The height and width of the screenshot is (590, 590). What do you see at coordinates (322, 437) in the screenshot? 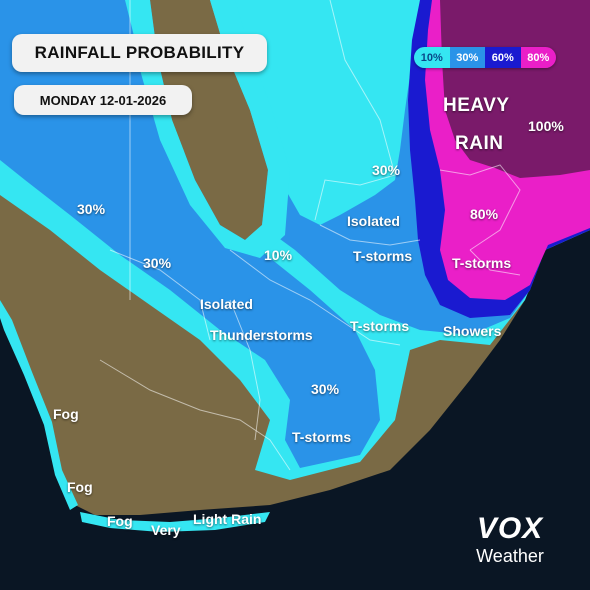
I see `label-tstorms-south: T-storms` at bounding box center [322, 437].